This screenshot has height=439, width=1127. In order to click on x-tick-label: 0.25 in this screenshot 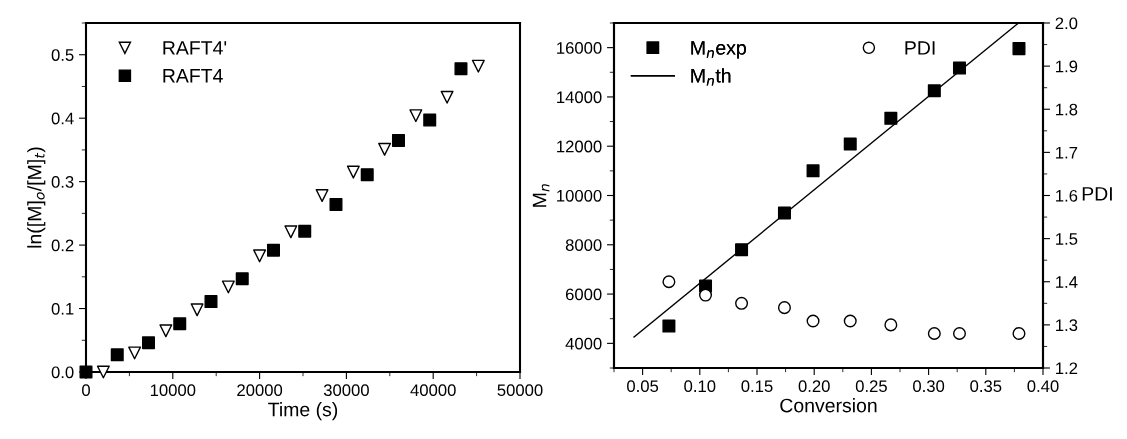, I will do `click(871, 386)`.